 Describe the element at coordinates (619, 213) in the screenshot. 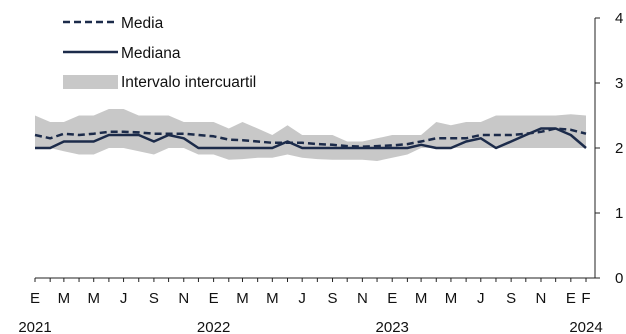

I see `y-tick-label: 1` at that location.